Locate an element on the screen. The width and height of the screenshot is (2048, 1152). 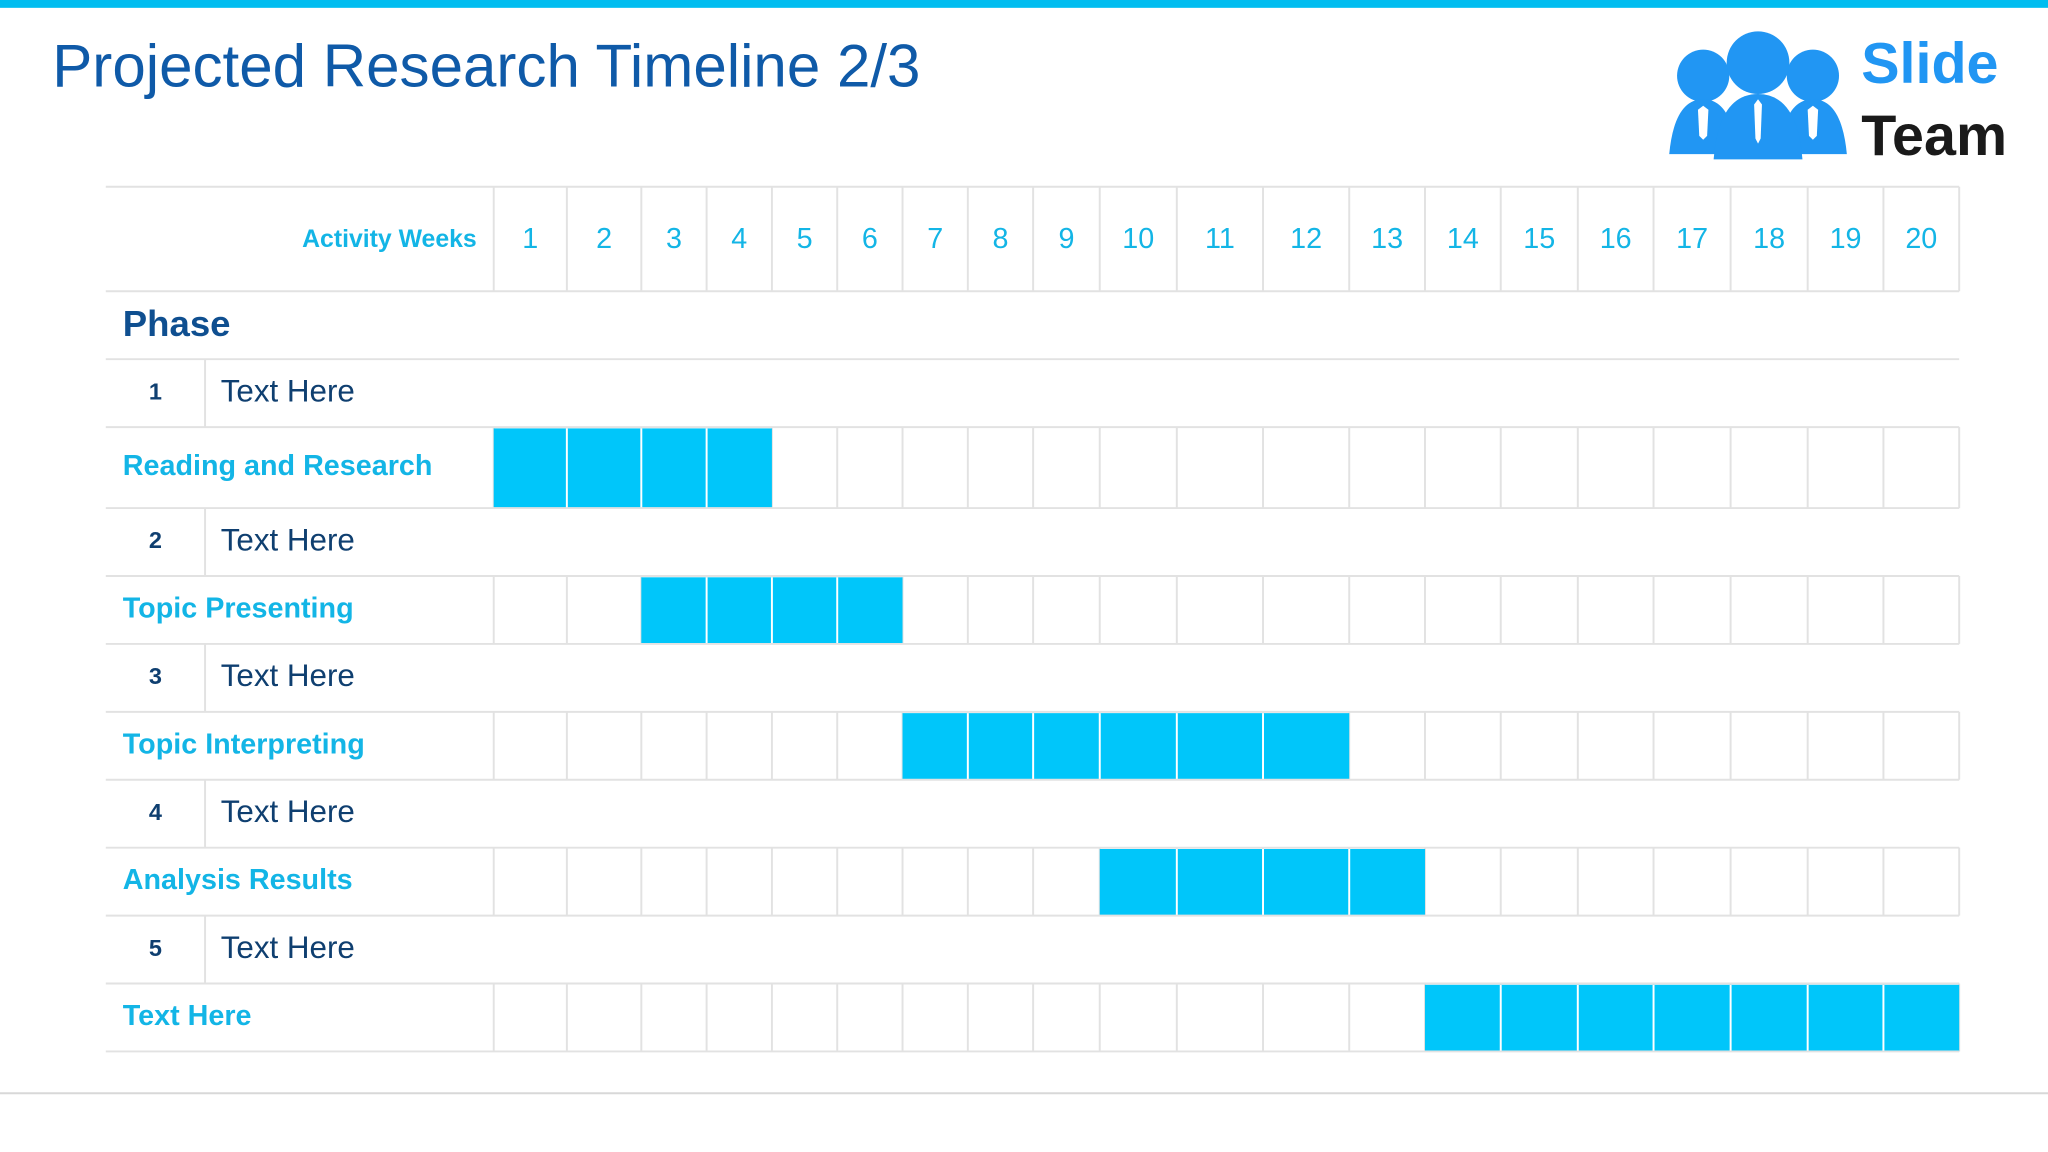
week-label: 19 is located at coordinates (1846, 239).